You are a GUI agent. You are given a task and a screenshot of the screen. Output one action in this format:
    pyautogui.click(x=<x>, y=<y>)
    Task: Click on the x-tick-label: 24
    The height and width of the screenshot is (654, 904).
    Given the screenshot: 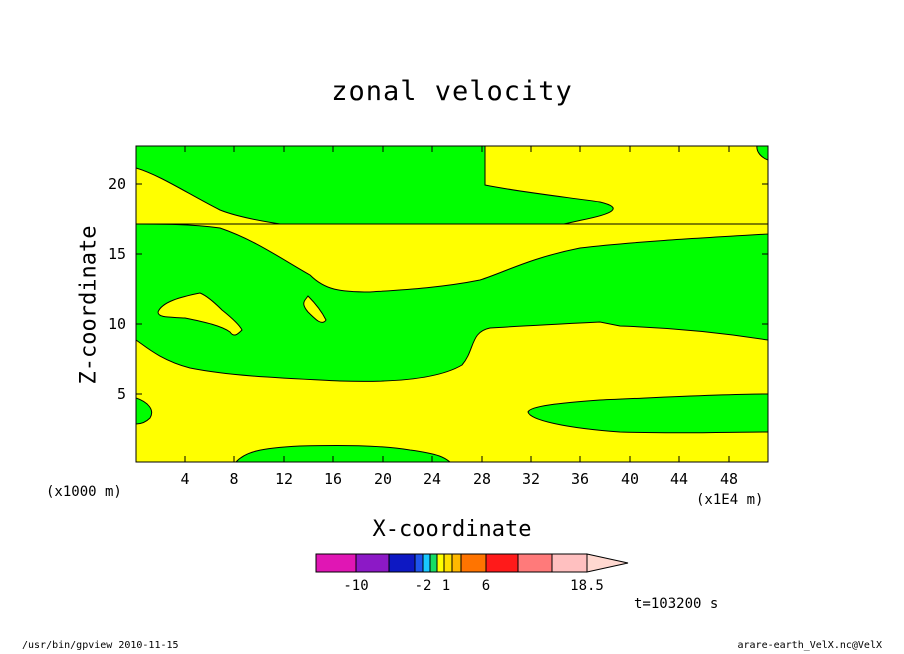 What is the action you would take?
    pyautogui.click(x=432, y=479)
    